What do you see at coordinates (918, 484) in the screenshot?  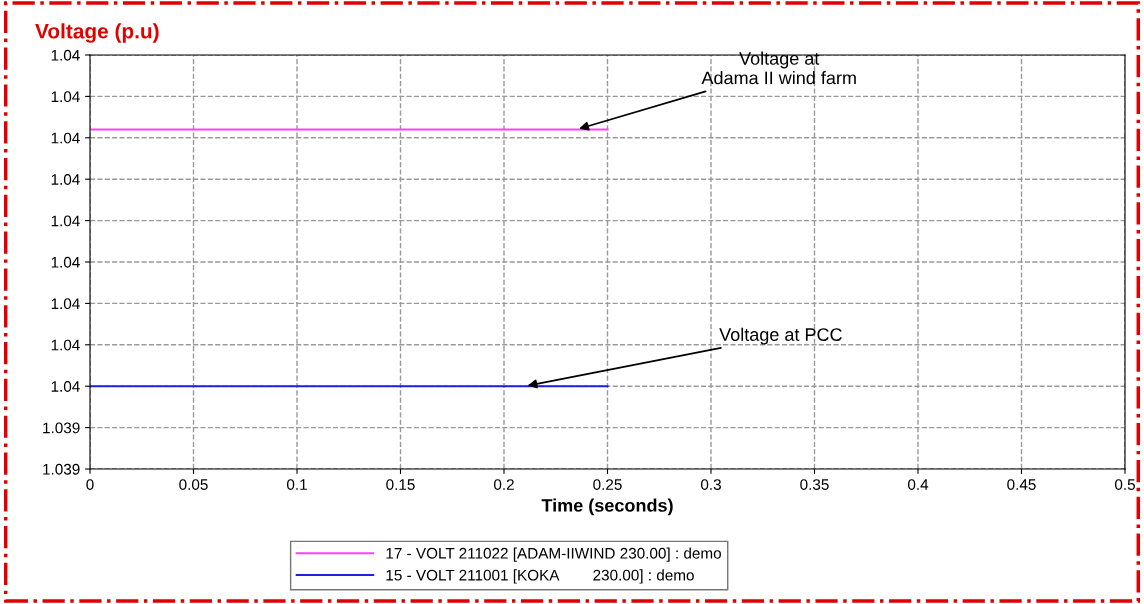 I see `x-tick-label: 0.4` at bounding box center [918, 484].